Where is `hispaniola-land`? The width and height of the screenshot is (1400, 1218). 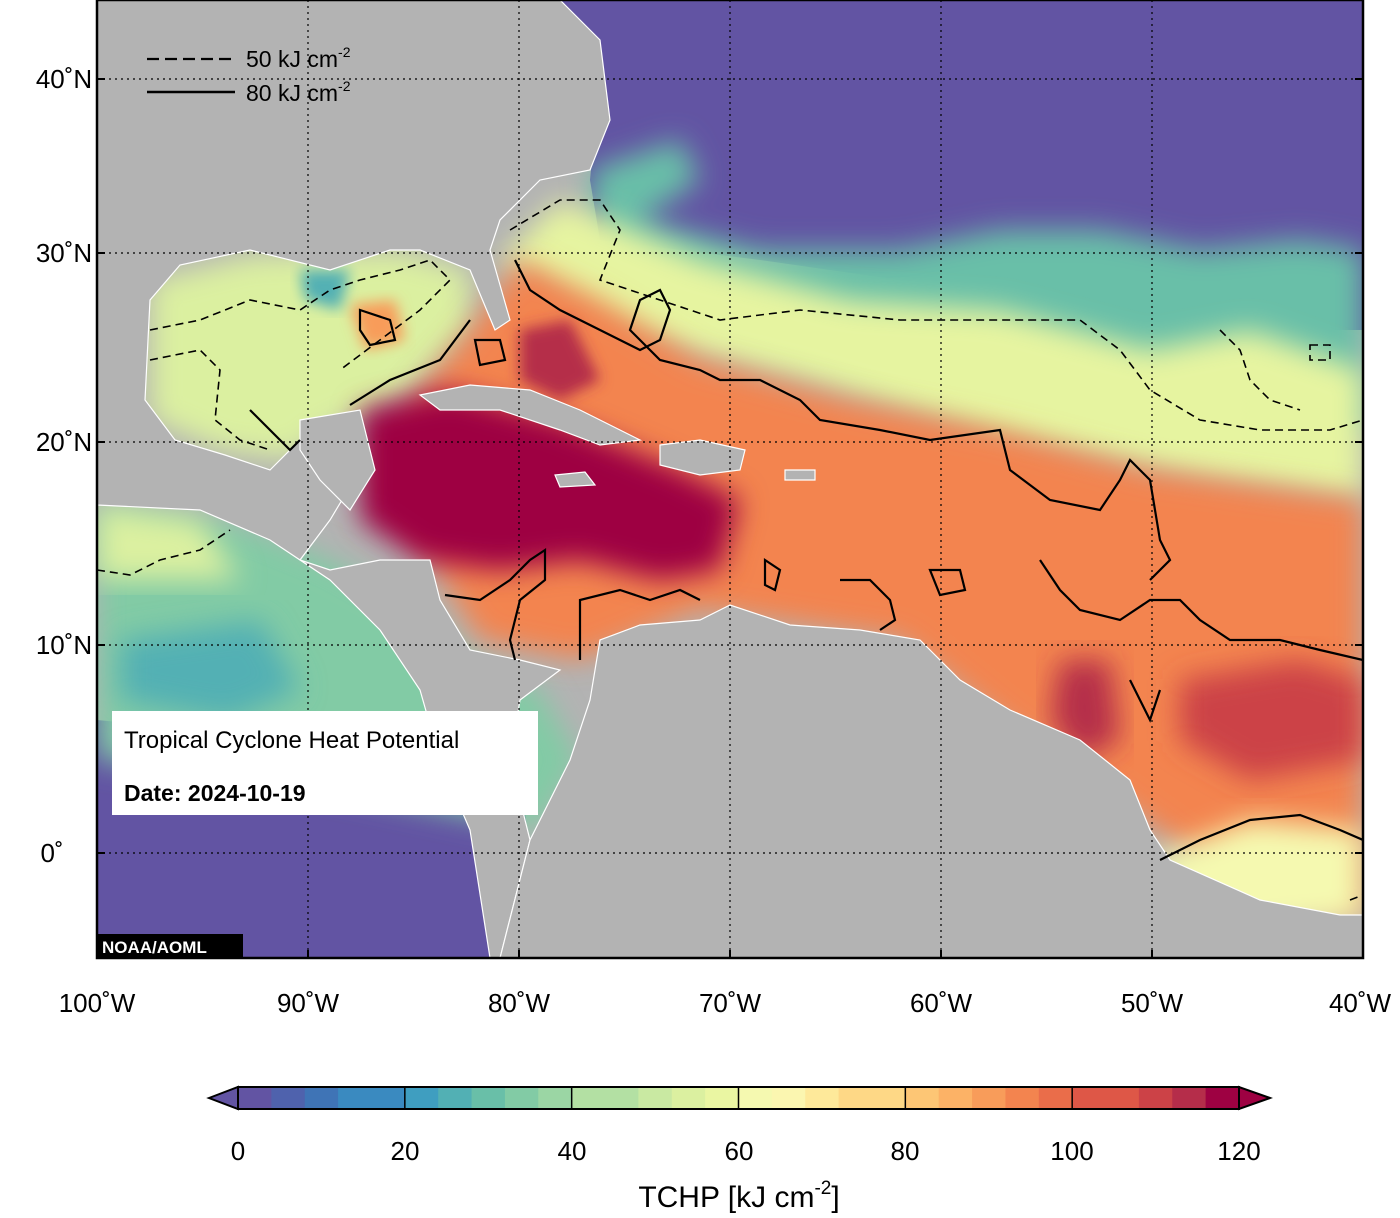 hispaniola-land is located at coordinates (702, 457).